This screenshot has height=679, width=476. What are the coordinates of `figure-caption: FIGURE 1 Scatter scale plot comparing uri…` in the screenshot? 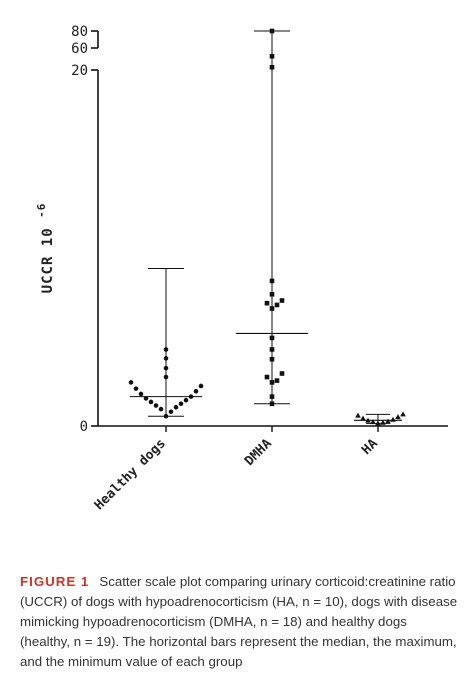 It's located at (240, 622).